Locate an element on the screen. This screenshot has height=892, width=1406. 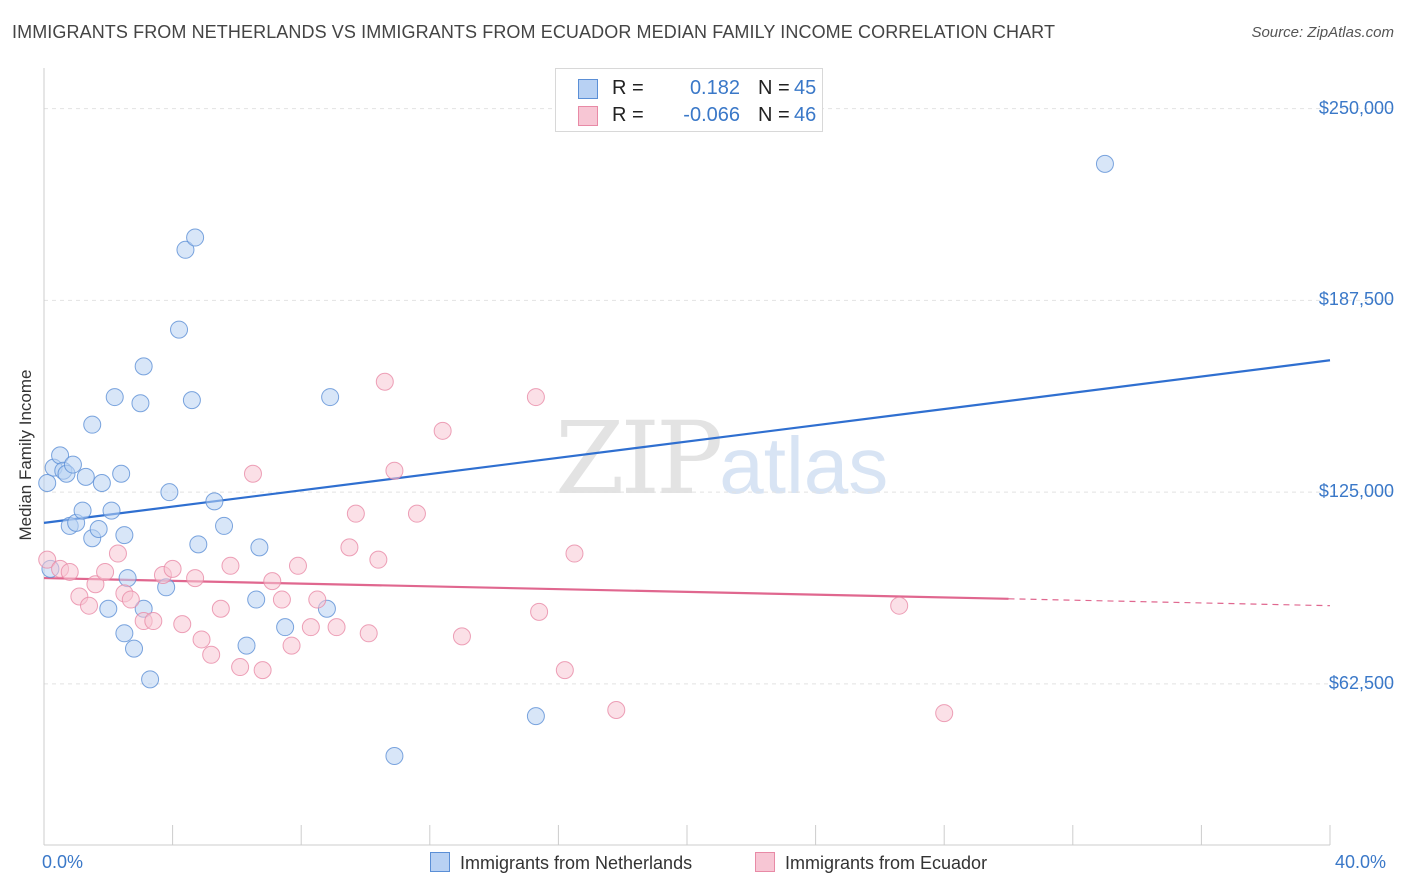
legend-r-value-ecuador: -0.066 is located at coordinates (711, 115).